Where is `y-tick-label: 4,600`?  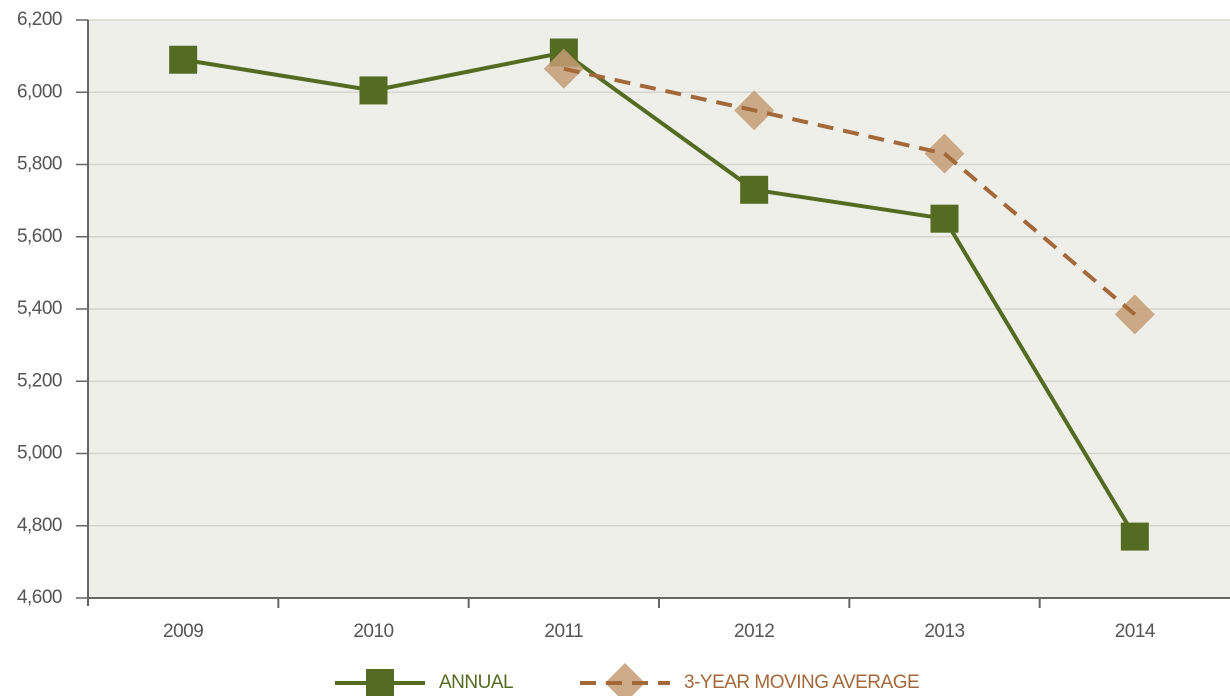 y-tick-label: 4,600 is located at coordinates (39, 597).